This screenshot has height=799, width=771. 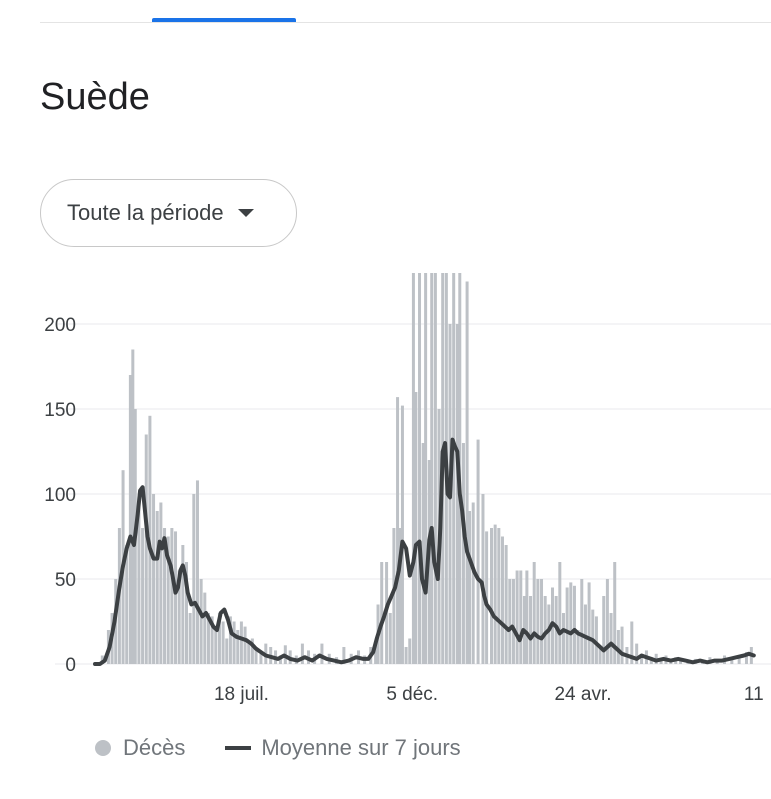 What do you see at coordinates (224, 20) in the screenshot?
I see `active-tab-indicator` at bounding box center [224, 20].